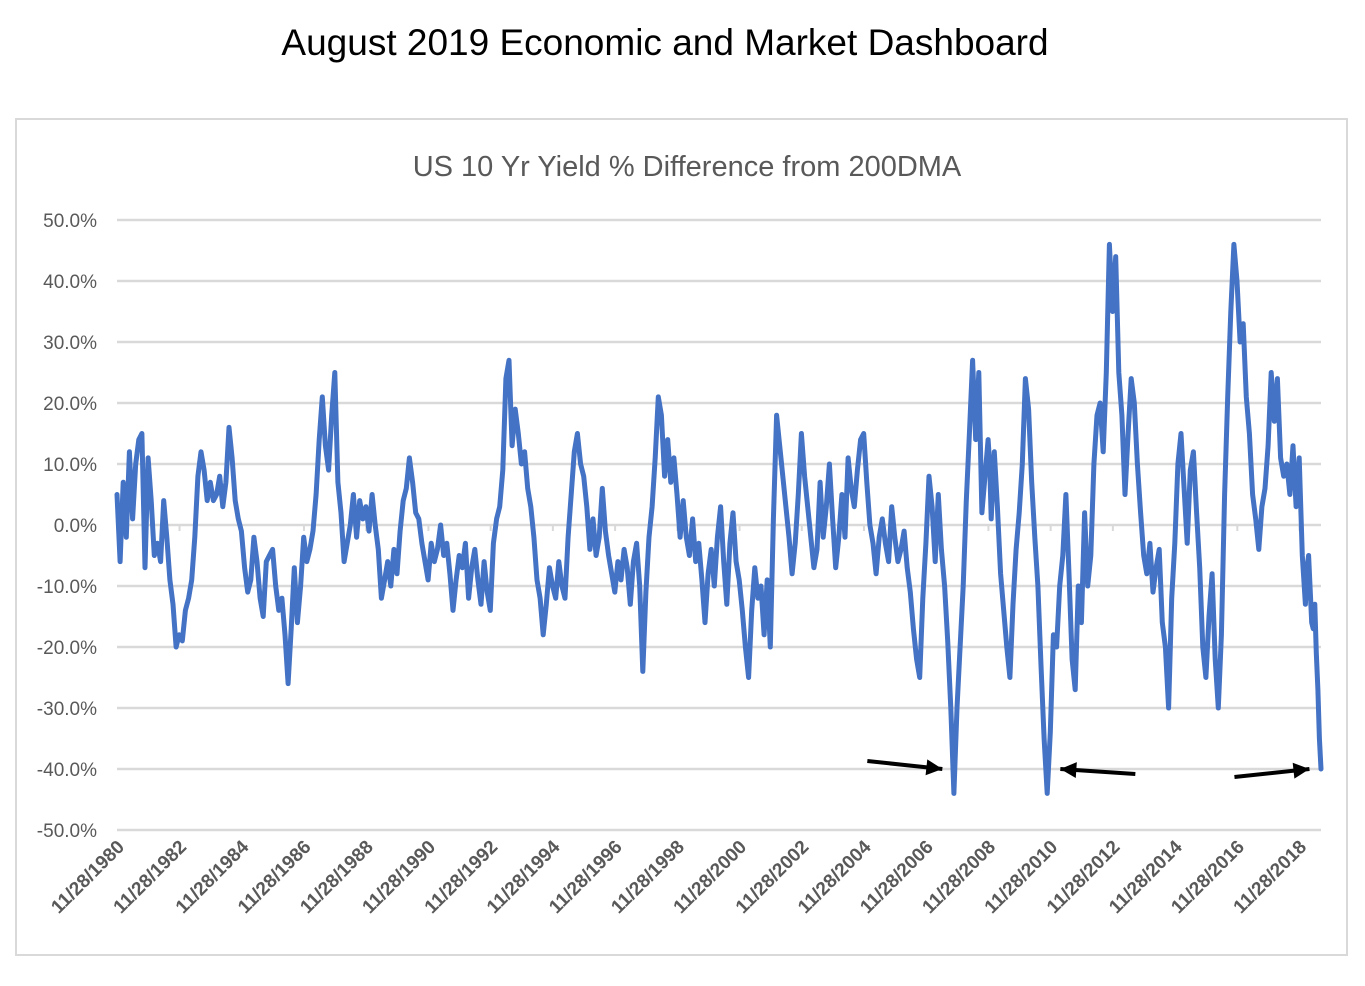  Describe the element at coordinates (687, 167) in the screenshot. I see `chart-title: US 10 Yr Yield % Difference from 200DMA` at that location.